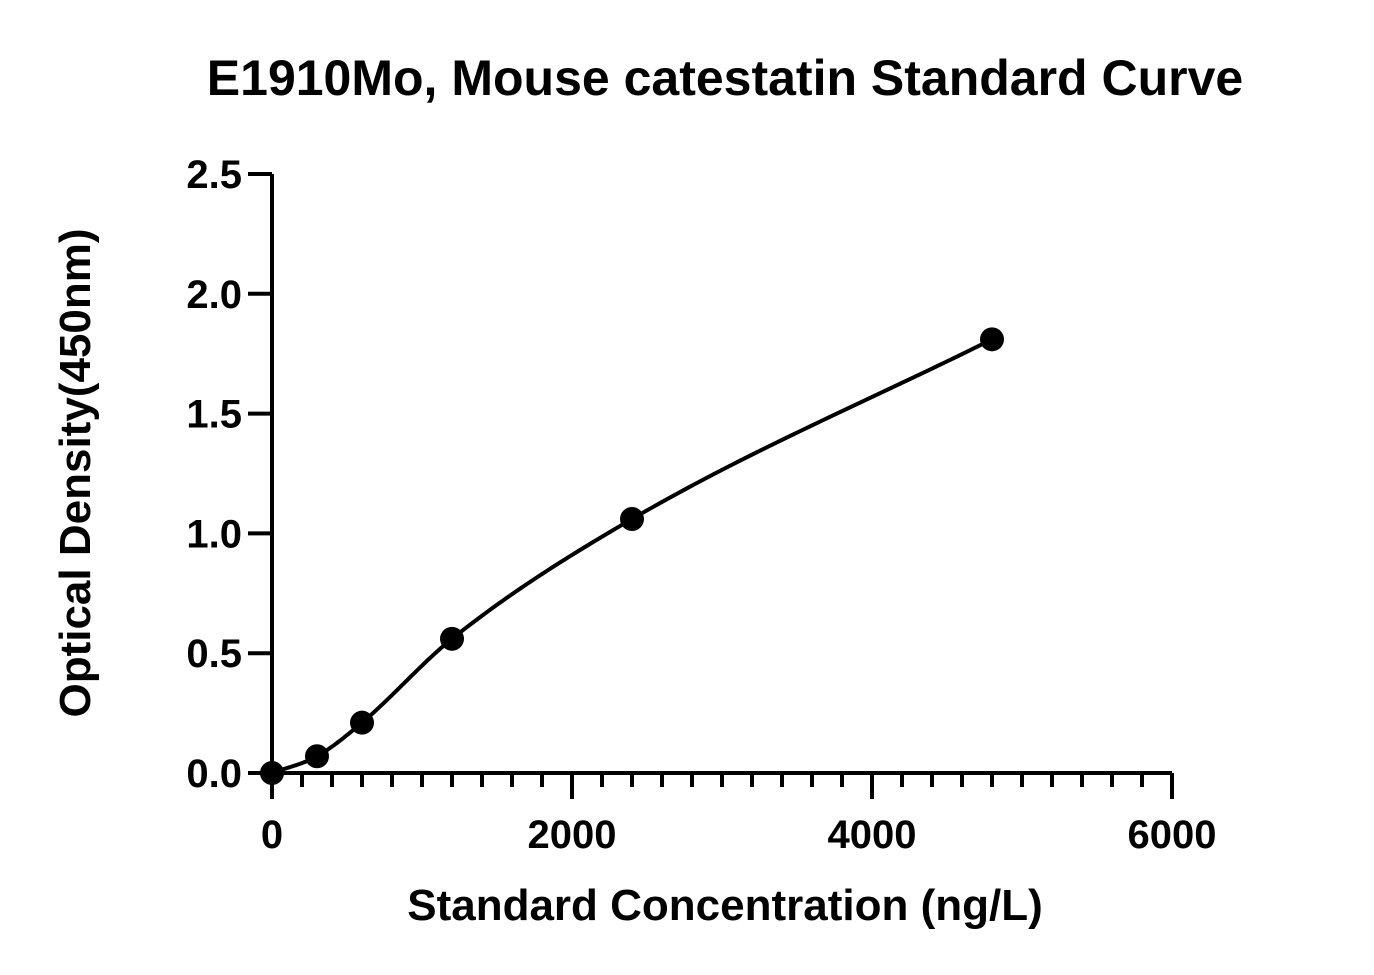 Image resolution: width=1374 pixels, height=975 pixels. I want to click on y-tick-label: 1.0, so click(214, 534).